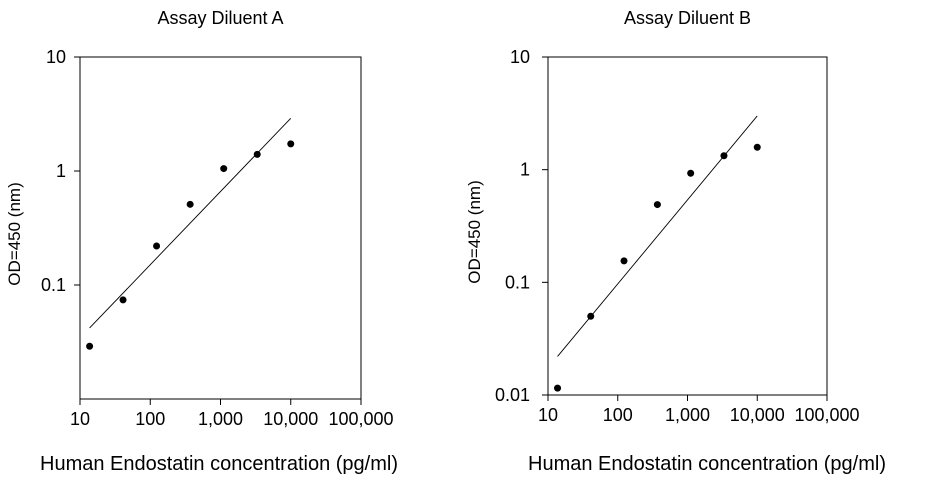 The height and width of the screenshot is (480, 926). Describe the element at coordinates (220, 18) in the screenshot. I see `chart-title: Assay Diluent A` at that location.